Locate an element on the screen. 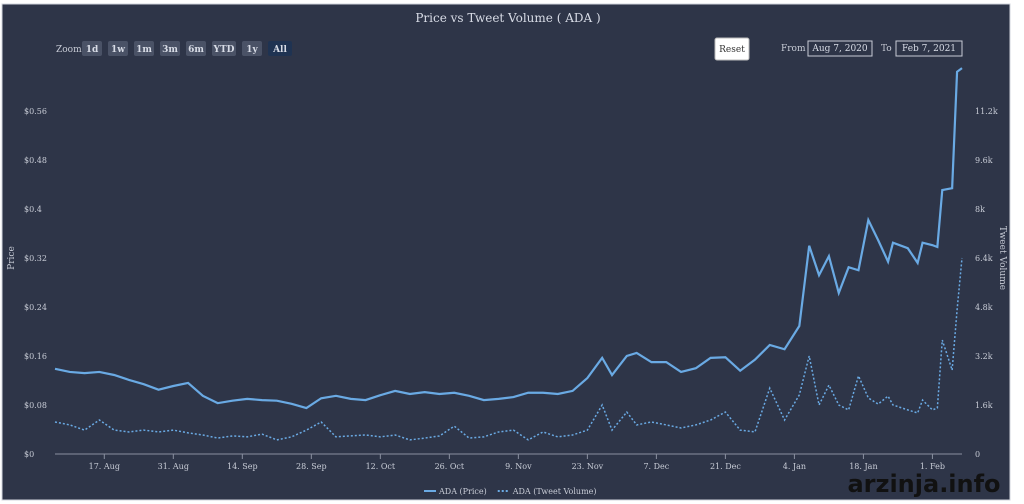 The height and width of the screenshot is (504, 1024). y-tick-label: $0.48 is located at coordinates (35, 160).